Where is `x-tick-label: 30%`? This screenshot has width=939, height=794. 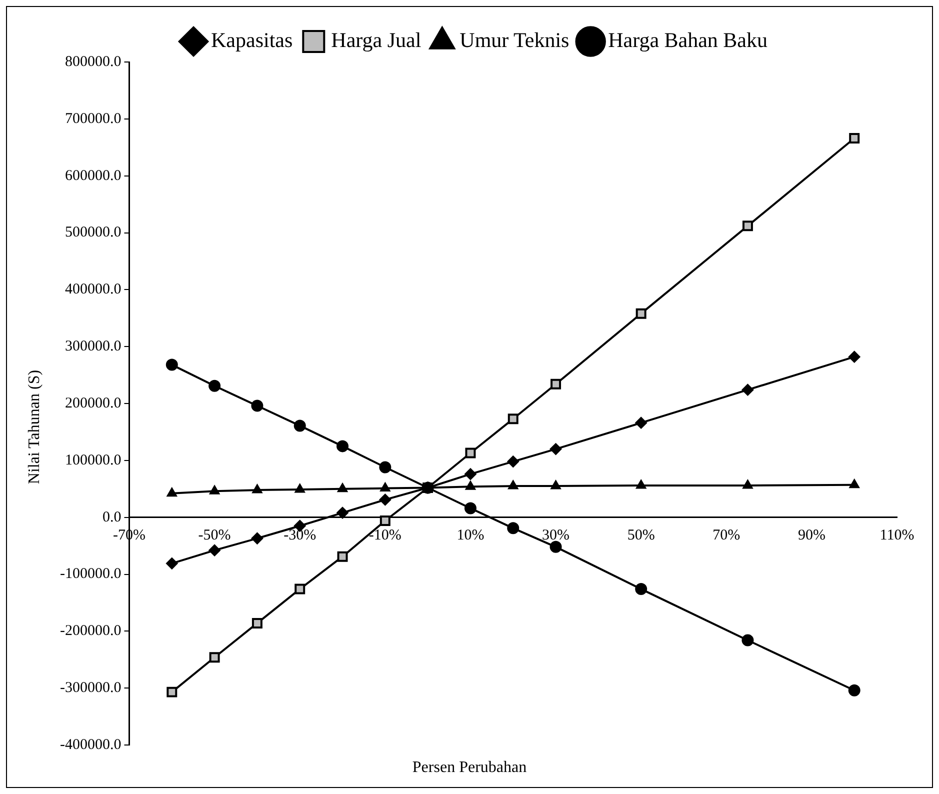 x-tick-label: 30% is located at coordinates (556, 535).